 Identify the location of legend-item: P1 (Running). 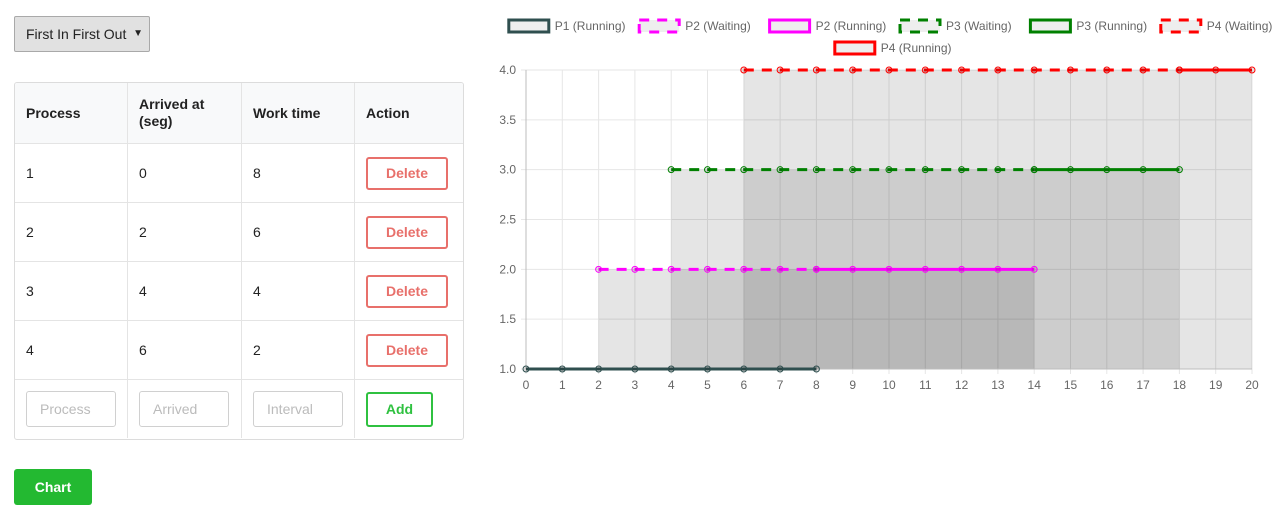
(566, 26).